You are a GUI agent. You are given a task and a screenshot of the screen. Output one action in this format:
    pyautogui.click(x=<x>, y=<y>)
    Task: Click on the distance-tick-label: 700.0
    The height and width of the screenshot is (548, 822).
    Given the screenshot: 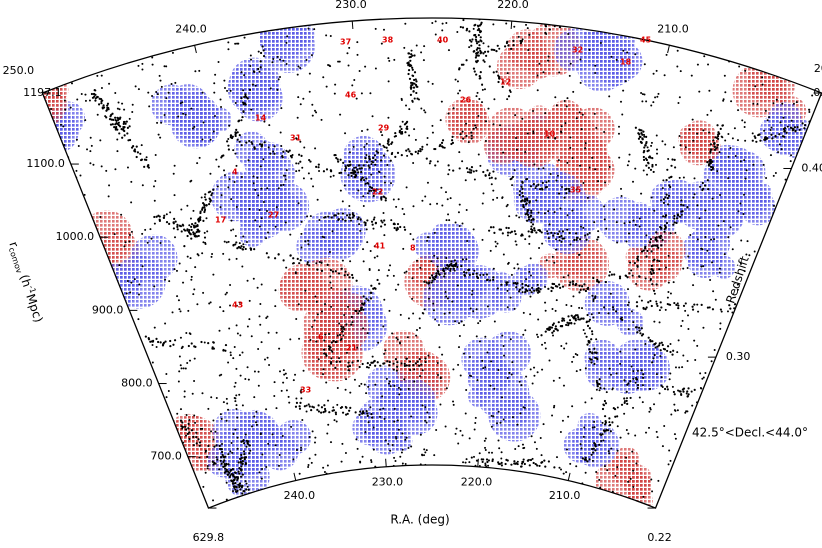 What is the action you would take?
    pyautogui.click(x=166, y=456)
    